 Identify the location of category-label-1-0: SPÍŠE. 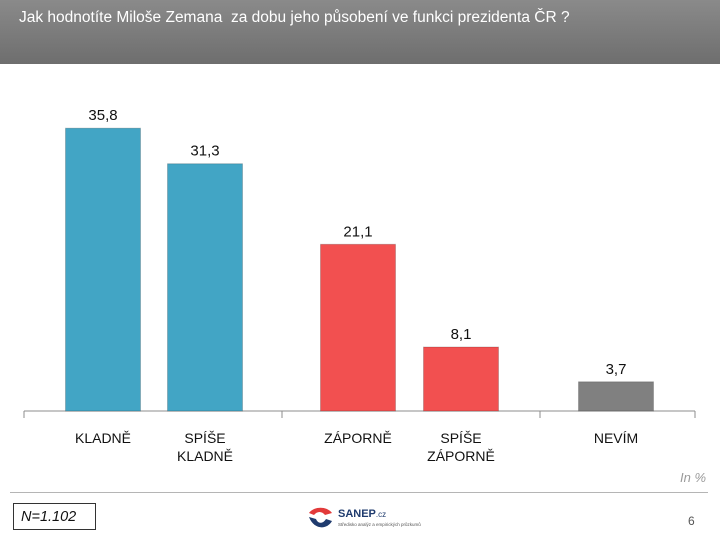
(204, 438).